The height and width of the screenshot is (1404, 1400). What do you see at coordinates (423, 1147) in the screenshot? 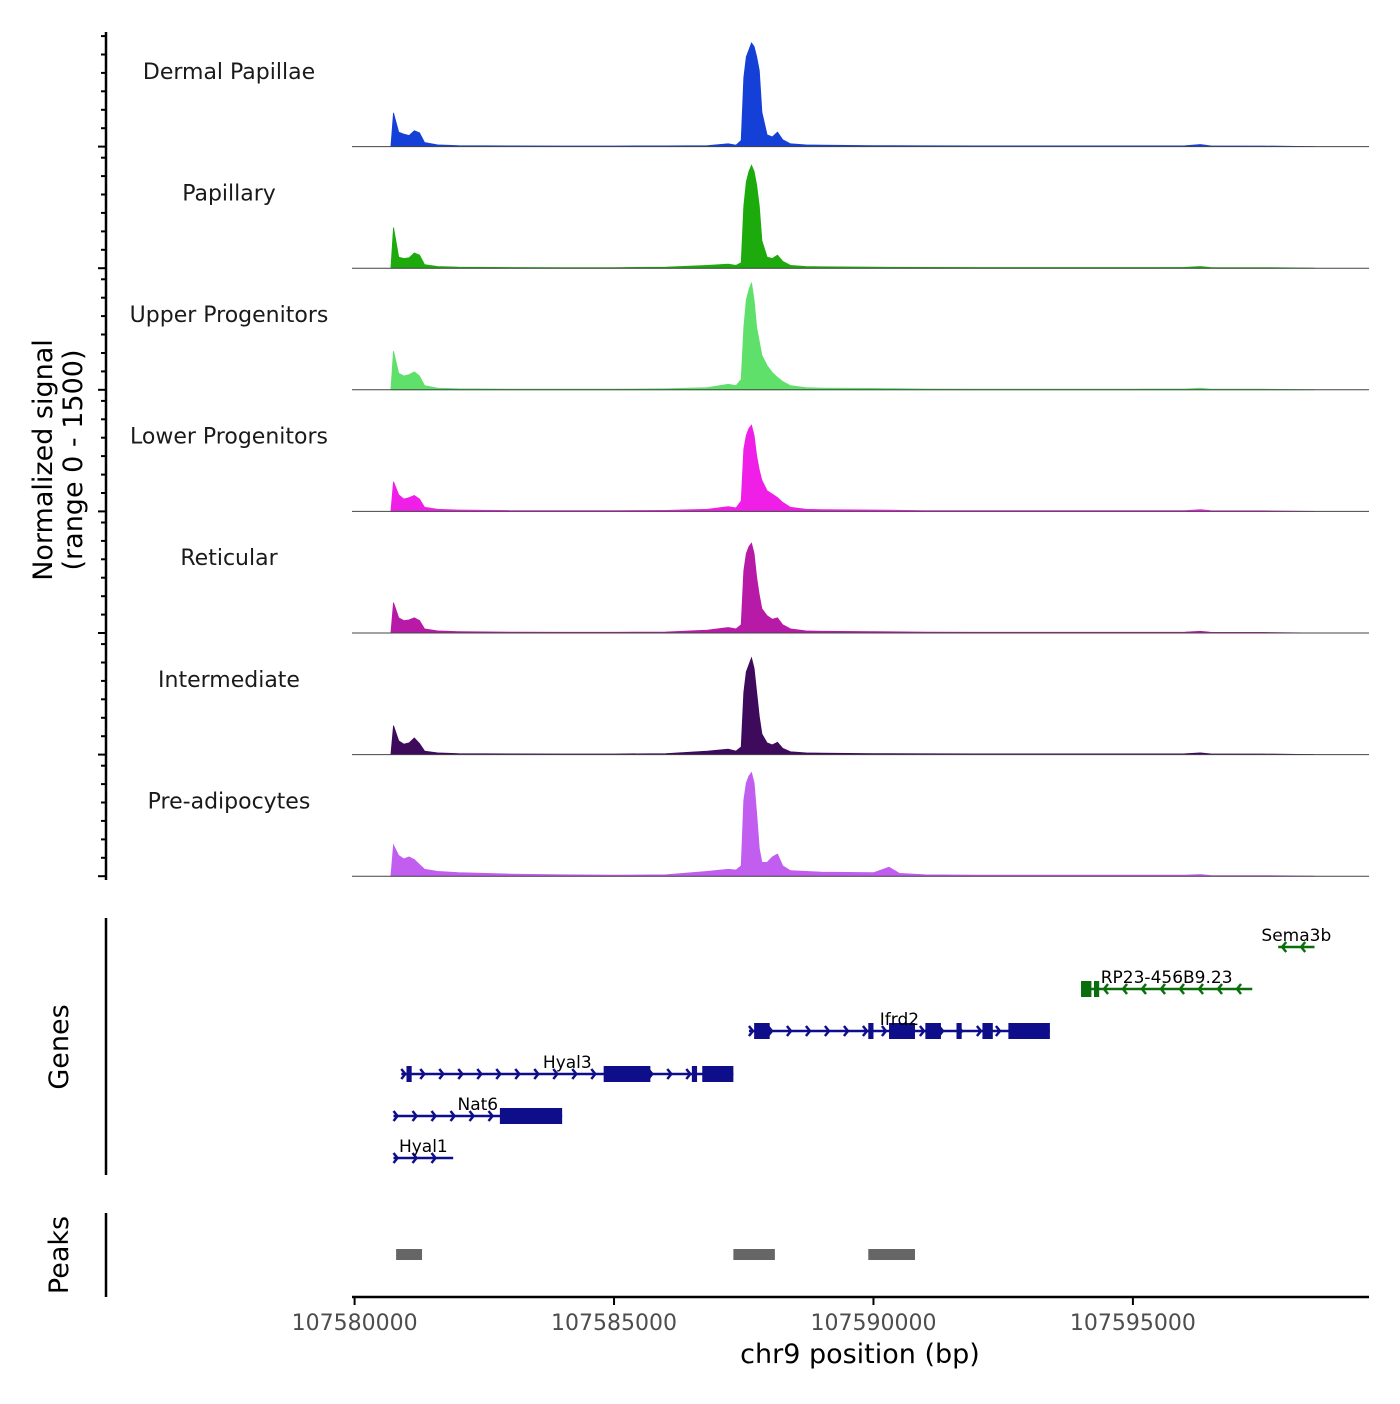
I see `gene-label: Hyal1` at bounding box center [423, 1147].